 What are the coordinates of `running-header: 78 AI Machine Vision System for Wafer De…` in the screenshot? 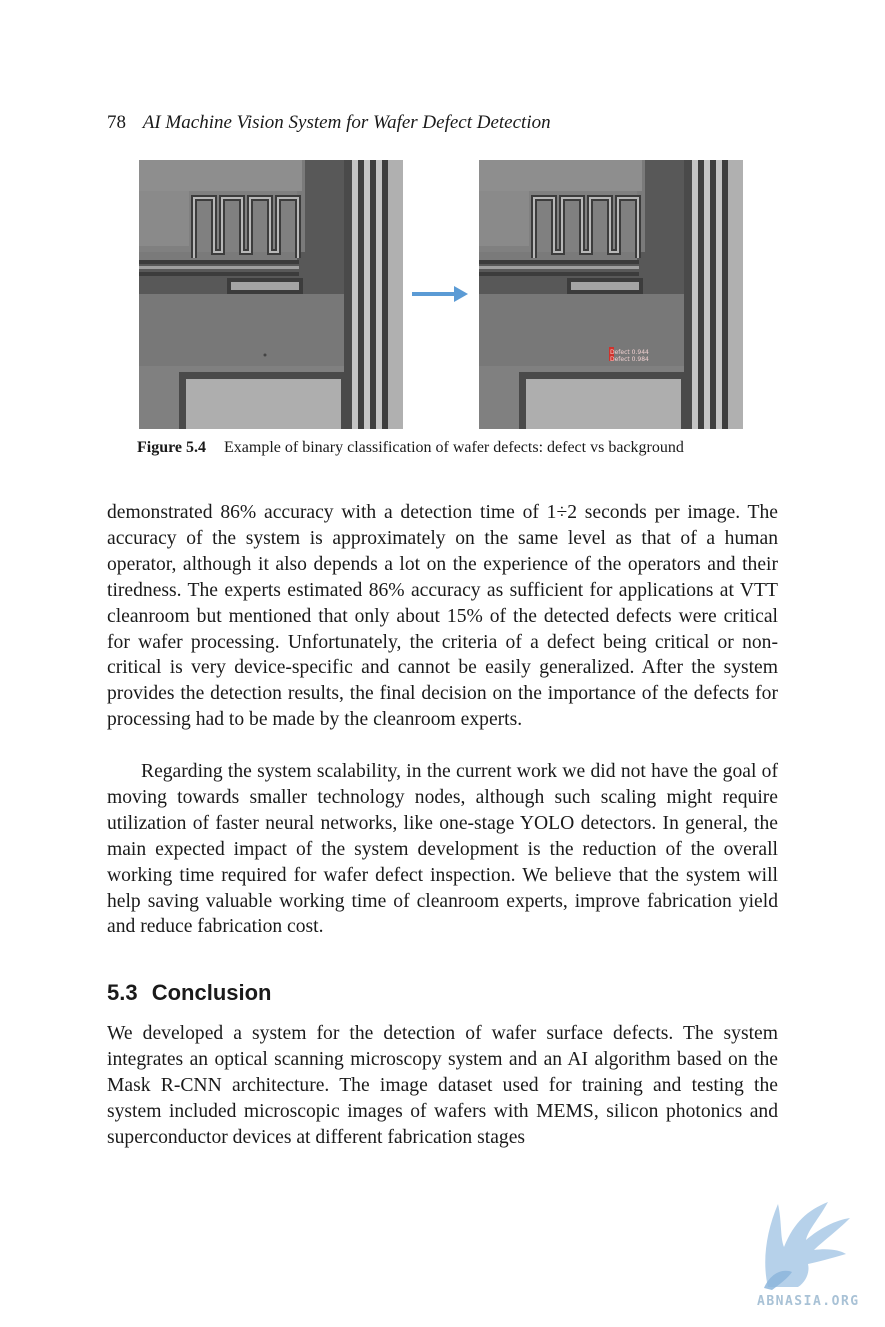 It's located at (447, 123).